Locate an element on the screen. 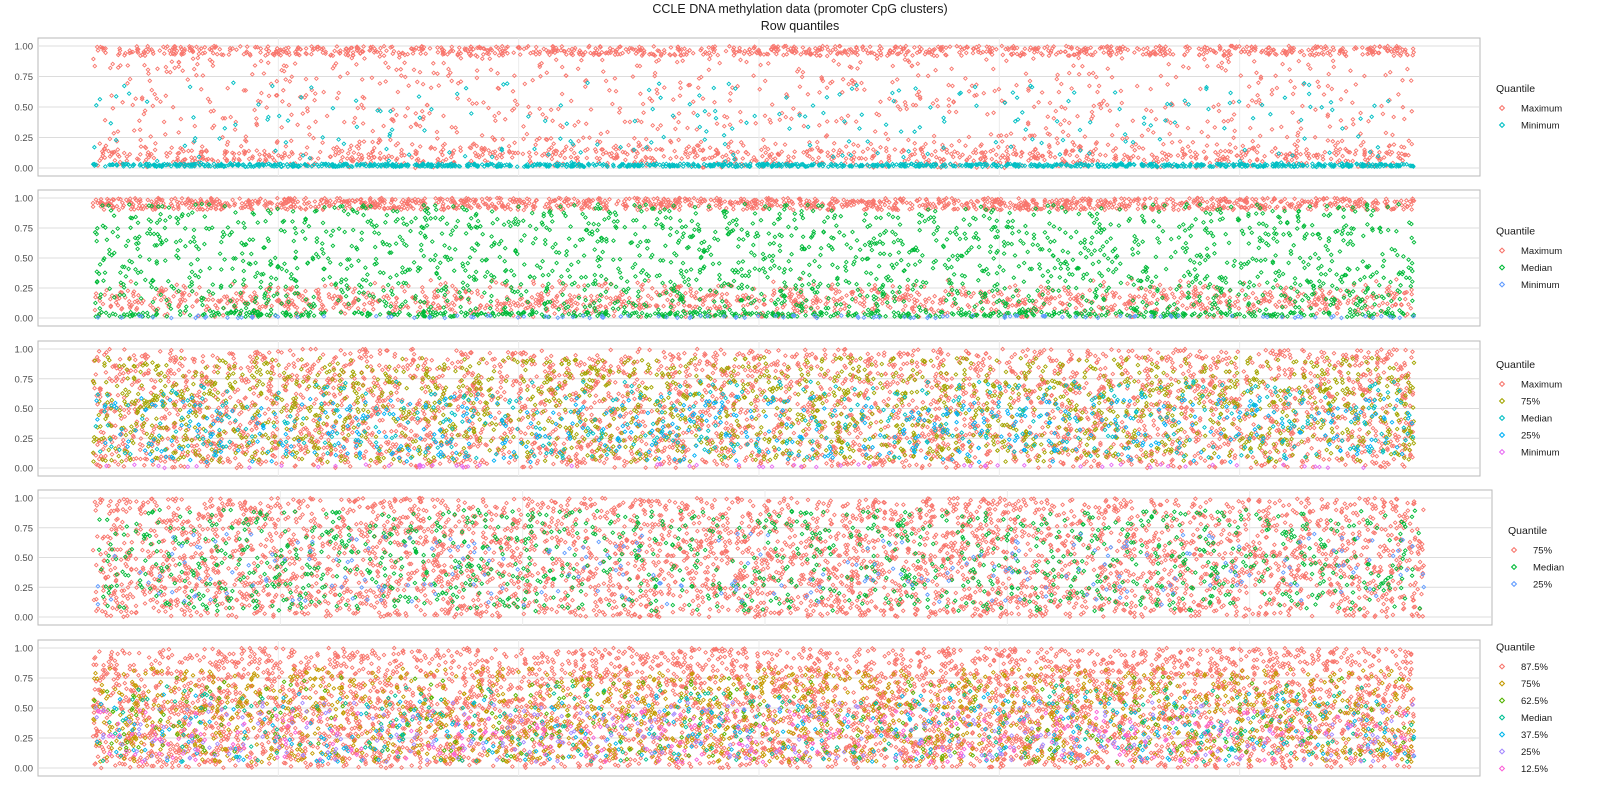 The image size is (1600, 800). series-12.5% is located at coordinates (751, 736).